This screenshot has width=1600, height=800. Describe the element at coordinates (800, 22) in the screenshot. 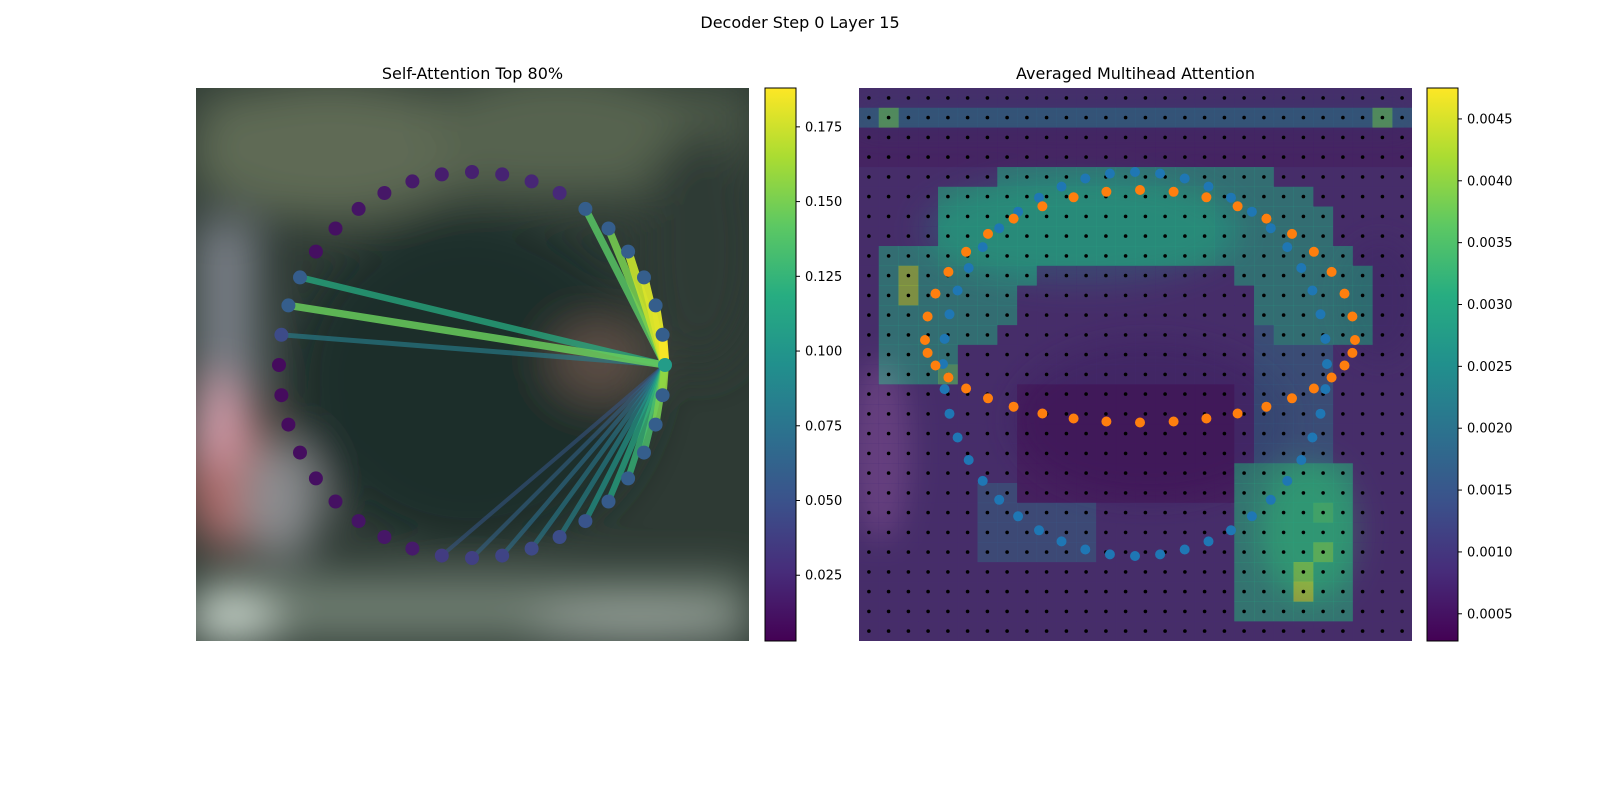

I see `figure-title: Decoder Step 0 Layer 15` at that location.